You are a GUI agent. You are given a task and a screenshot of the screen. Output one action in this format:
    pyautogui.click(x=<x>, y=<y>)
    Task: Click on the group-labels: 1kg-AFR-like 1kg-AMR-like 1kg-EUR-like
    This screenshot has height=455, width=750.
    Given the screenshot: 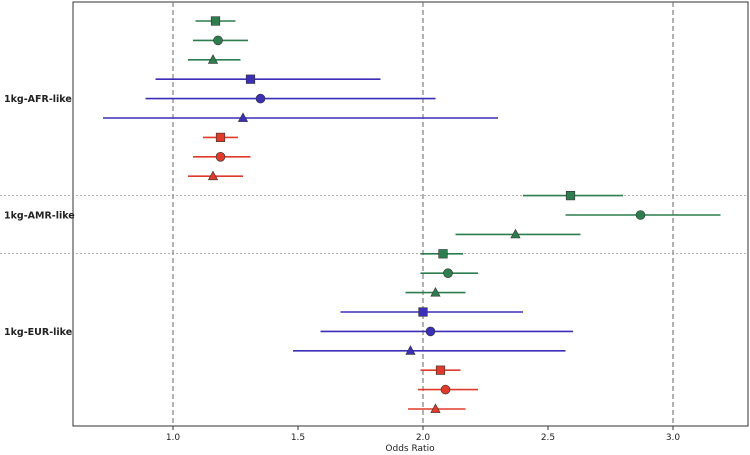 What is the action you would take?
    pyautogui.click(x=39, y=216)
    